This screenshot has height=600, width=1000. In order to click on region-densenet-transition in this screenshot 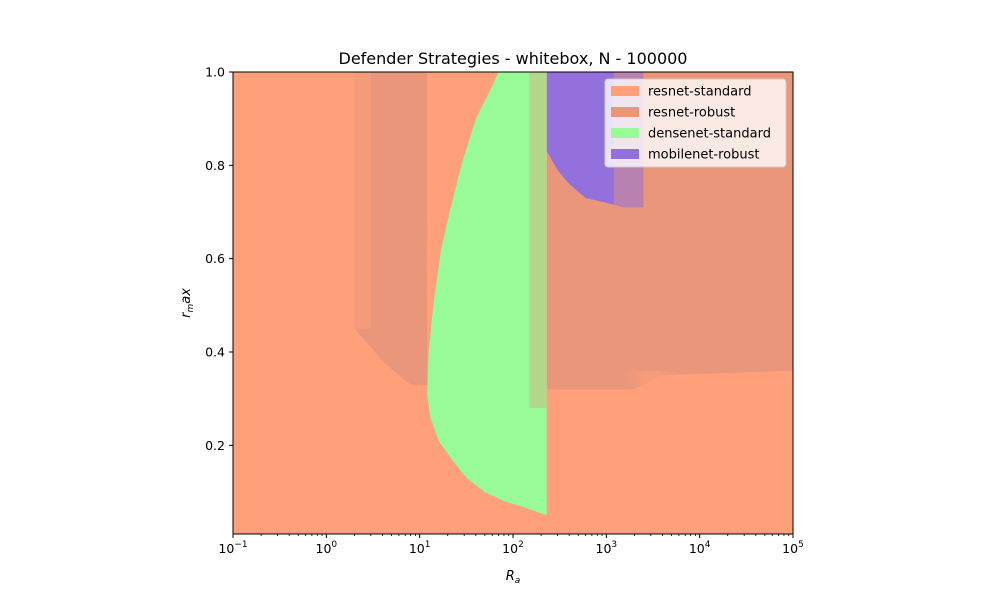, I will do `click(538, 240)`.